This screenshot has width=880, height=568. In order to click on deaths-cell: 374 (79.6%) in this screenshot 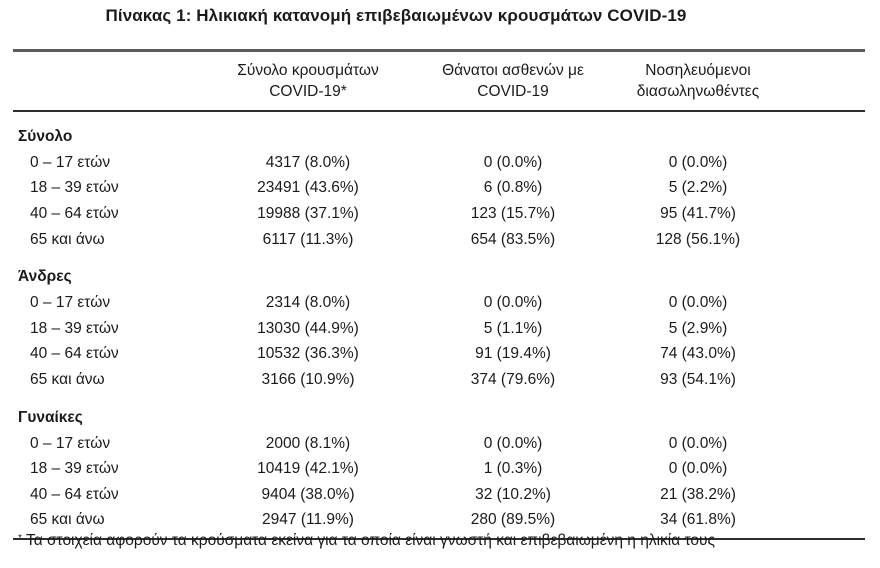, I will do `click(513, 379)`.